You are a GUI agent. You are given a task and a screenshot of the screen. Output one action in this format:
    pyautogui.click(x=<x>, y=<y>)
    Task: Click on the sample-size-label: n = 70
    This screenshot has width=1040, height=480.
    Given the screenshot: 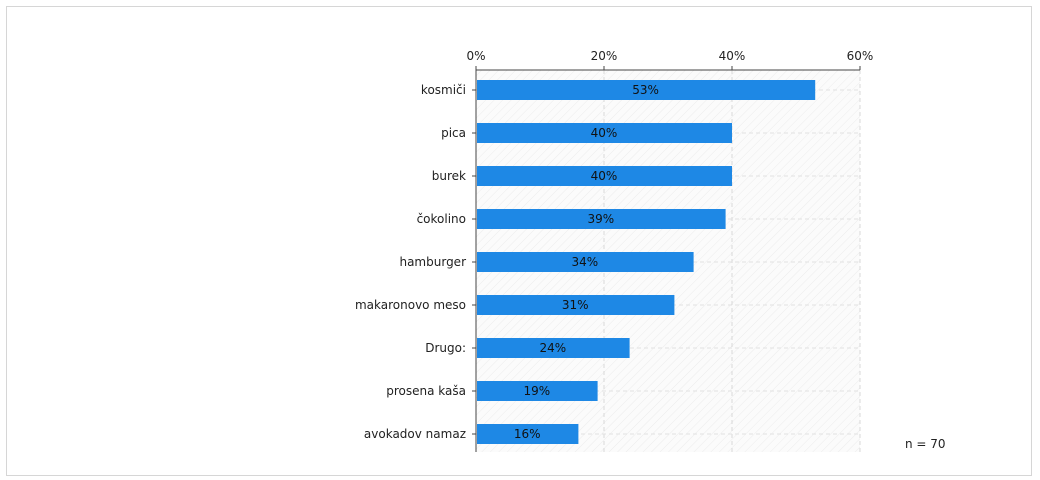 What is the action you would take?
    pyautogui.click(x=925, y=444)
    